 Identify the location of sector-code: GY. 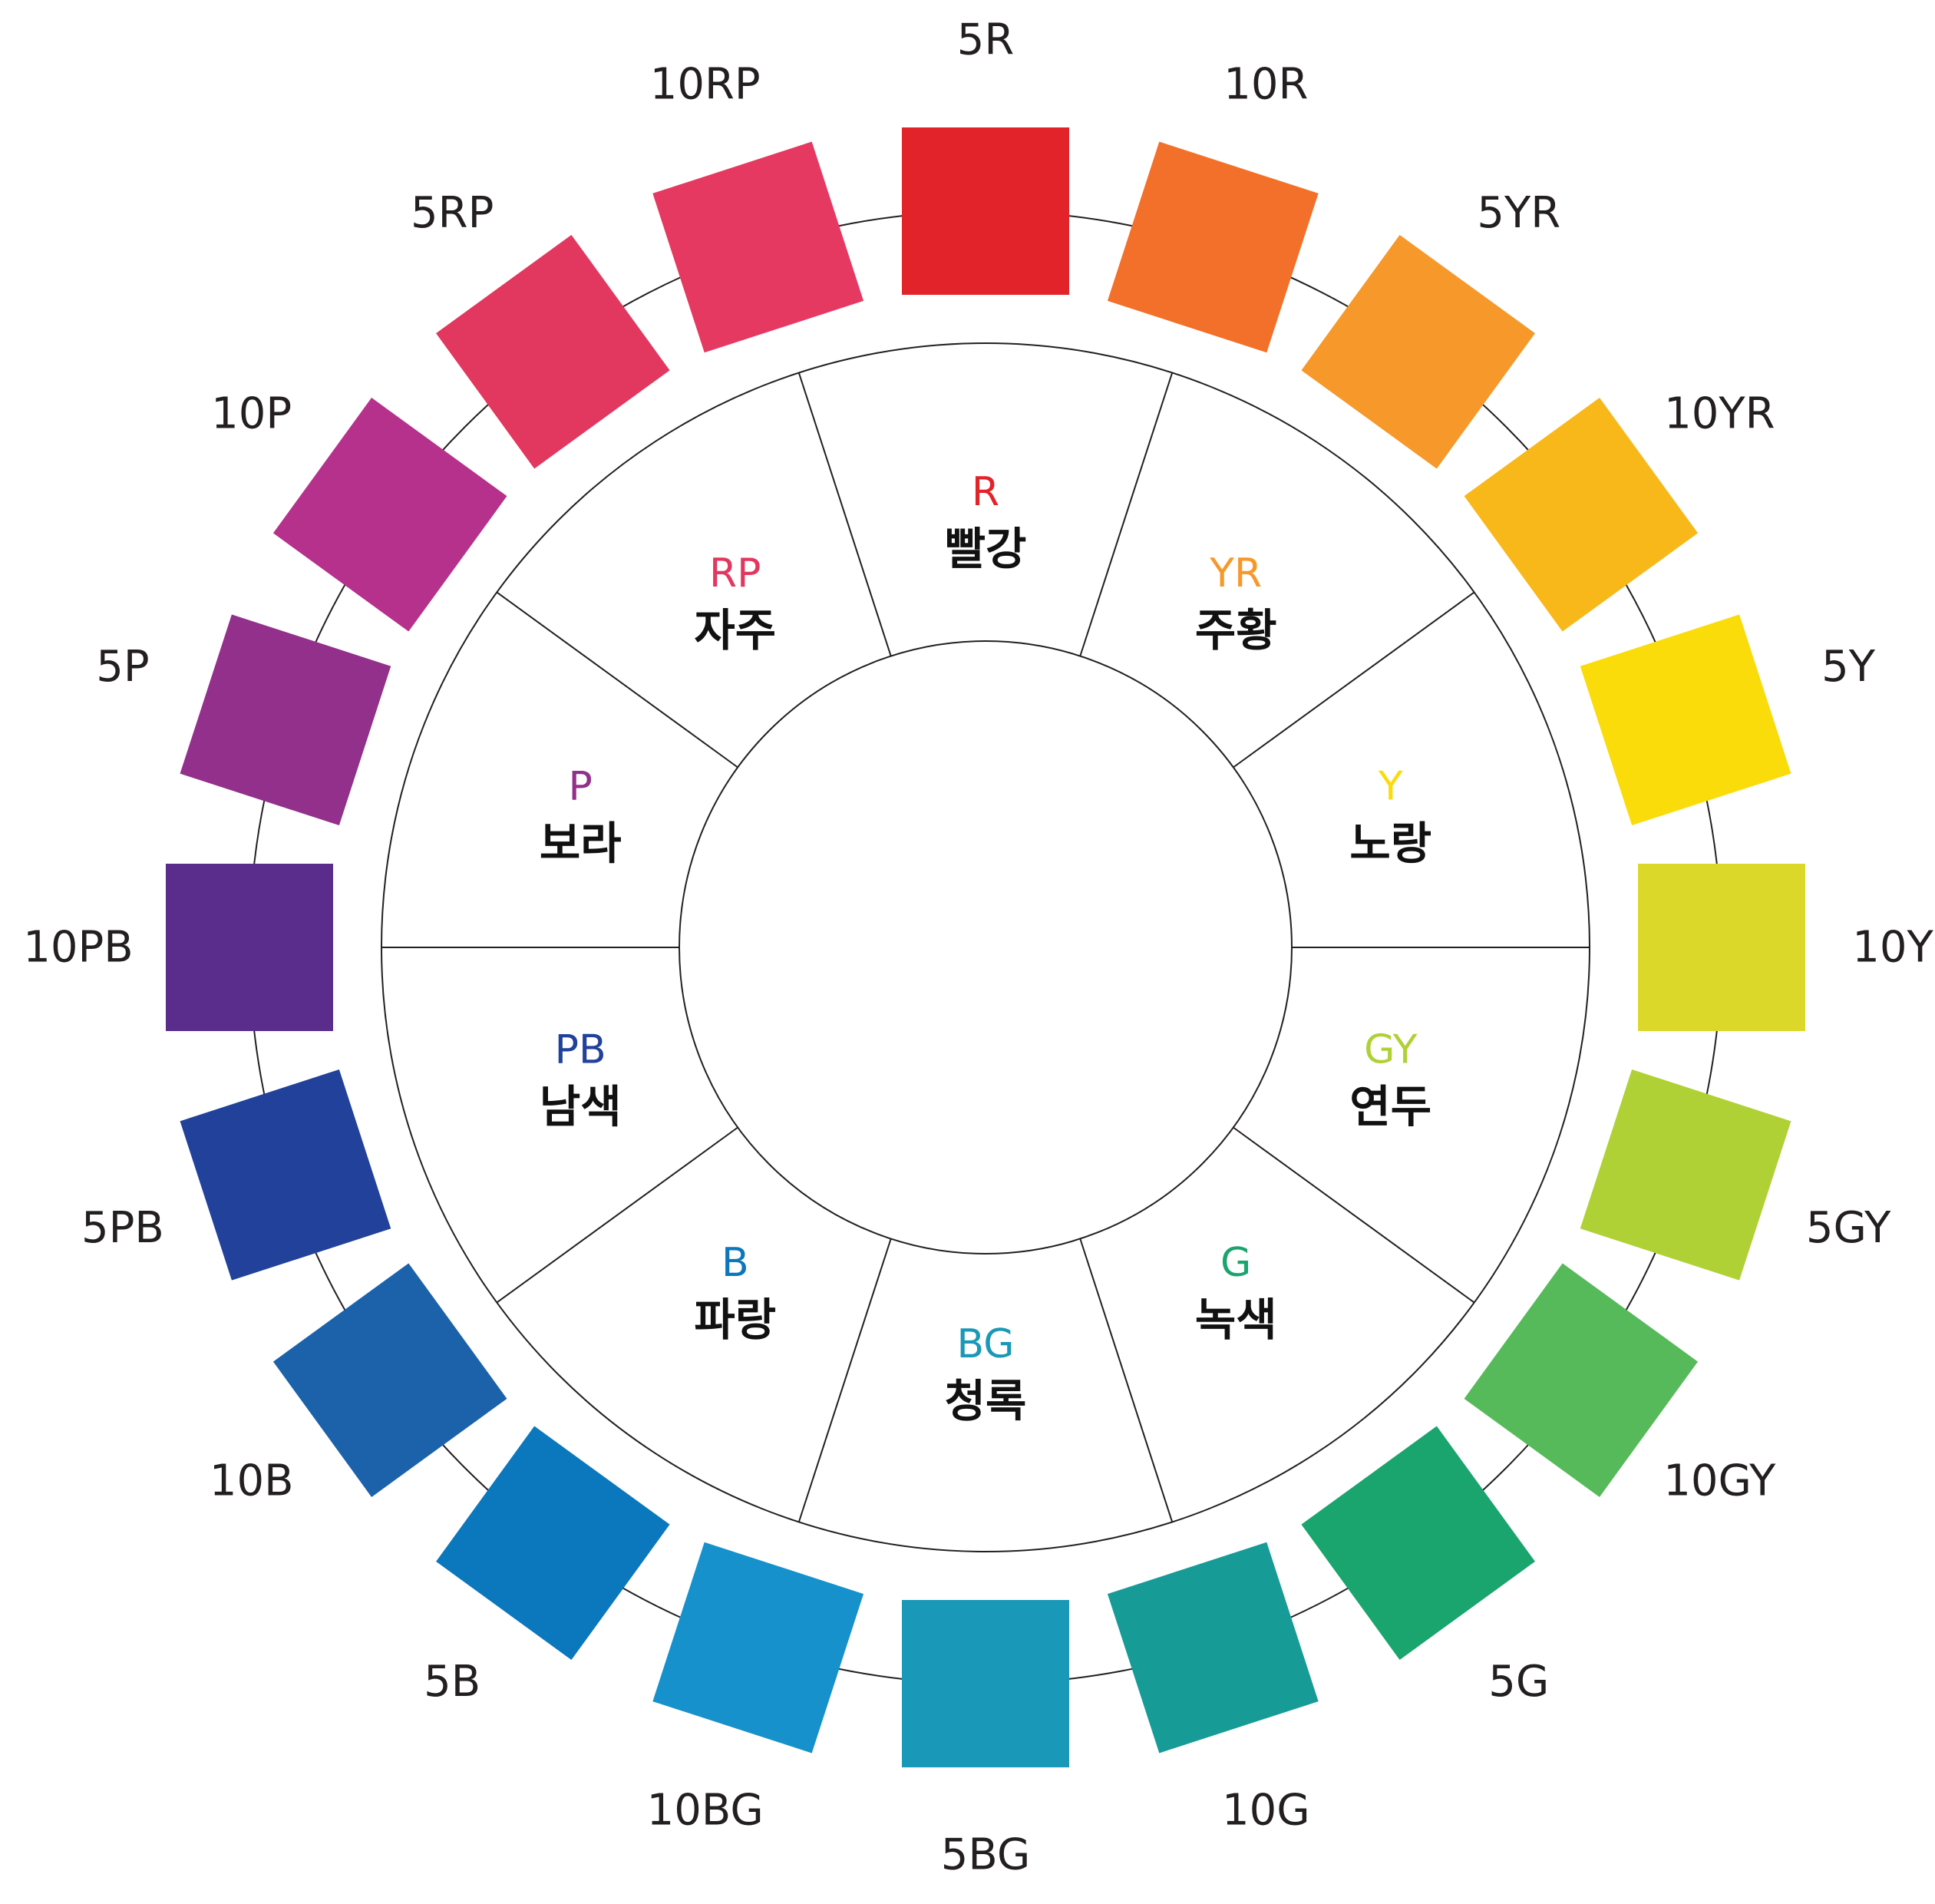
(1391, 1050).